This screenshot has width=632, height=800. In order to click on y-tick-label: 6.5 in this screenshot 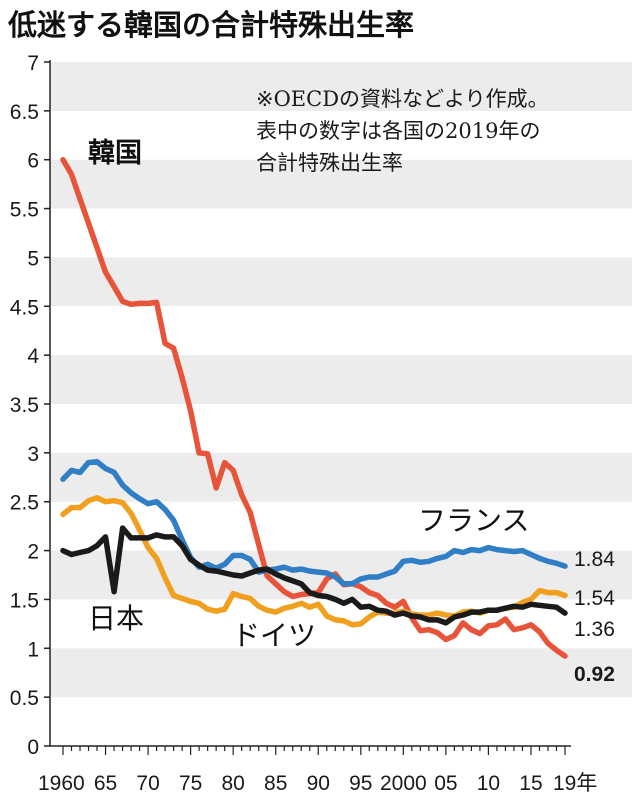, I will do `click(24, 112)`.